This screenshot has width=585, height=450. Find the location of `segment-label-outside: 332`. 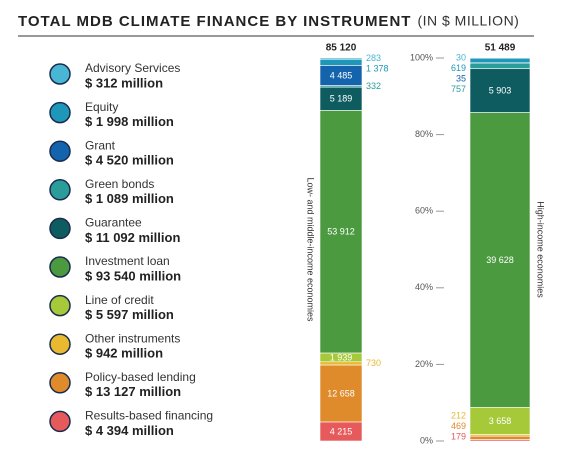

segment-label-outside: 332 is located at coordinates (373, 86).